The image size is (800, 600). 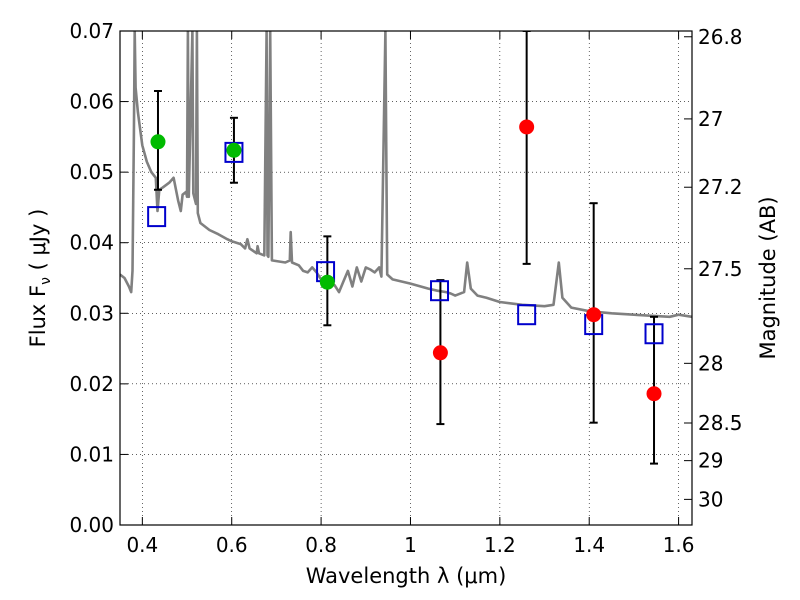 I want to click on y2-tick-label: 30, so click(x=710, y=499).